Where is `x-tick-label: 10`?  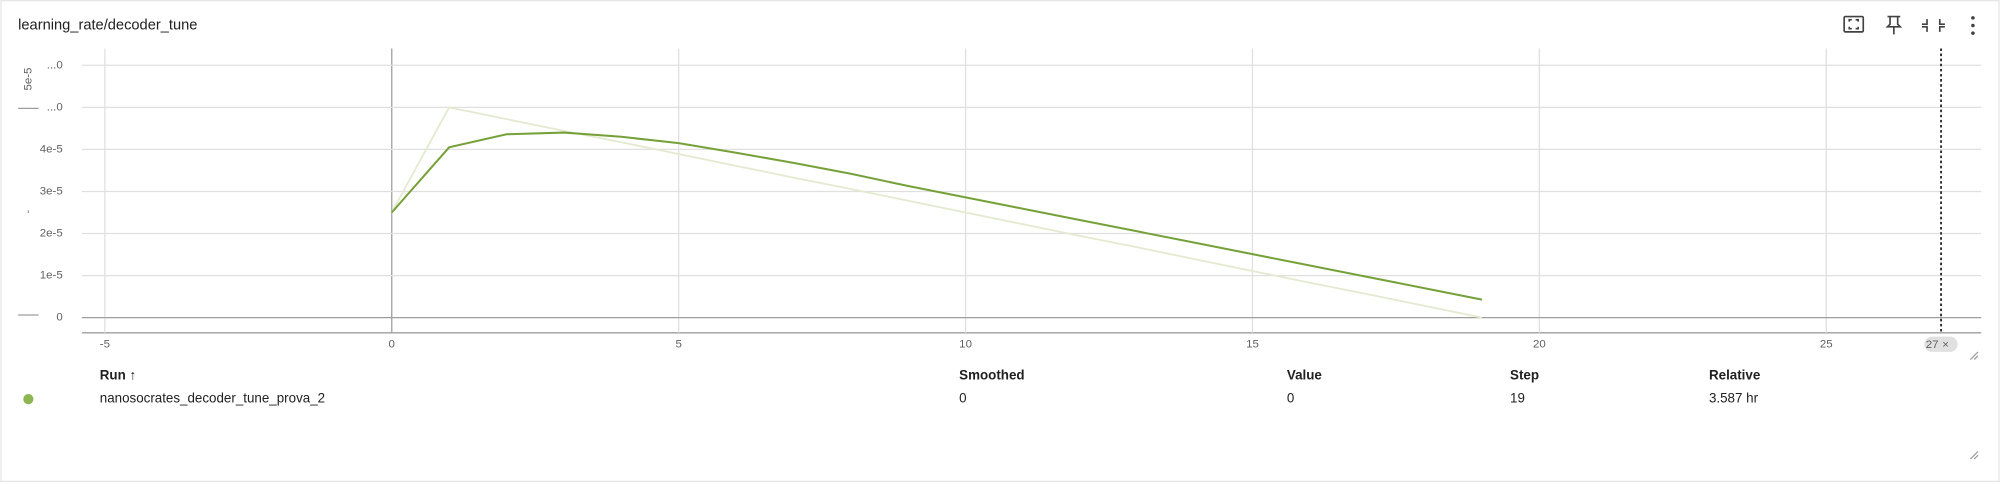 x-tick-label: 10 is located at coordinates (965, 344).